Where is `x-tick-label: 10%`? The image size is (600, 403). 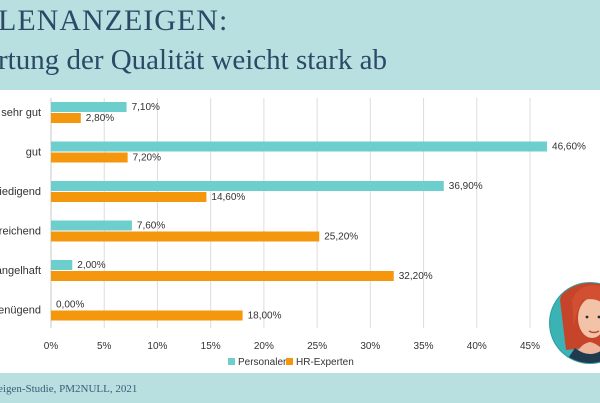
x-tick-label: 10% is located at coordinates (157, 346).